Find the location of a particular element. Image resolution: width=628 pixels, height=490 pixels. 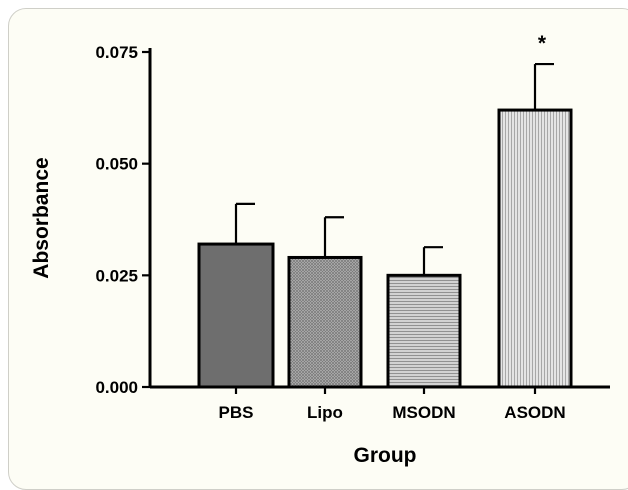

y-axis-title: Absorbance is located at coordinates (41, 217).